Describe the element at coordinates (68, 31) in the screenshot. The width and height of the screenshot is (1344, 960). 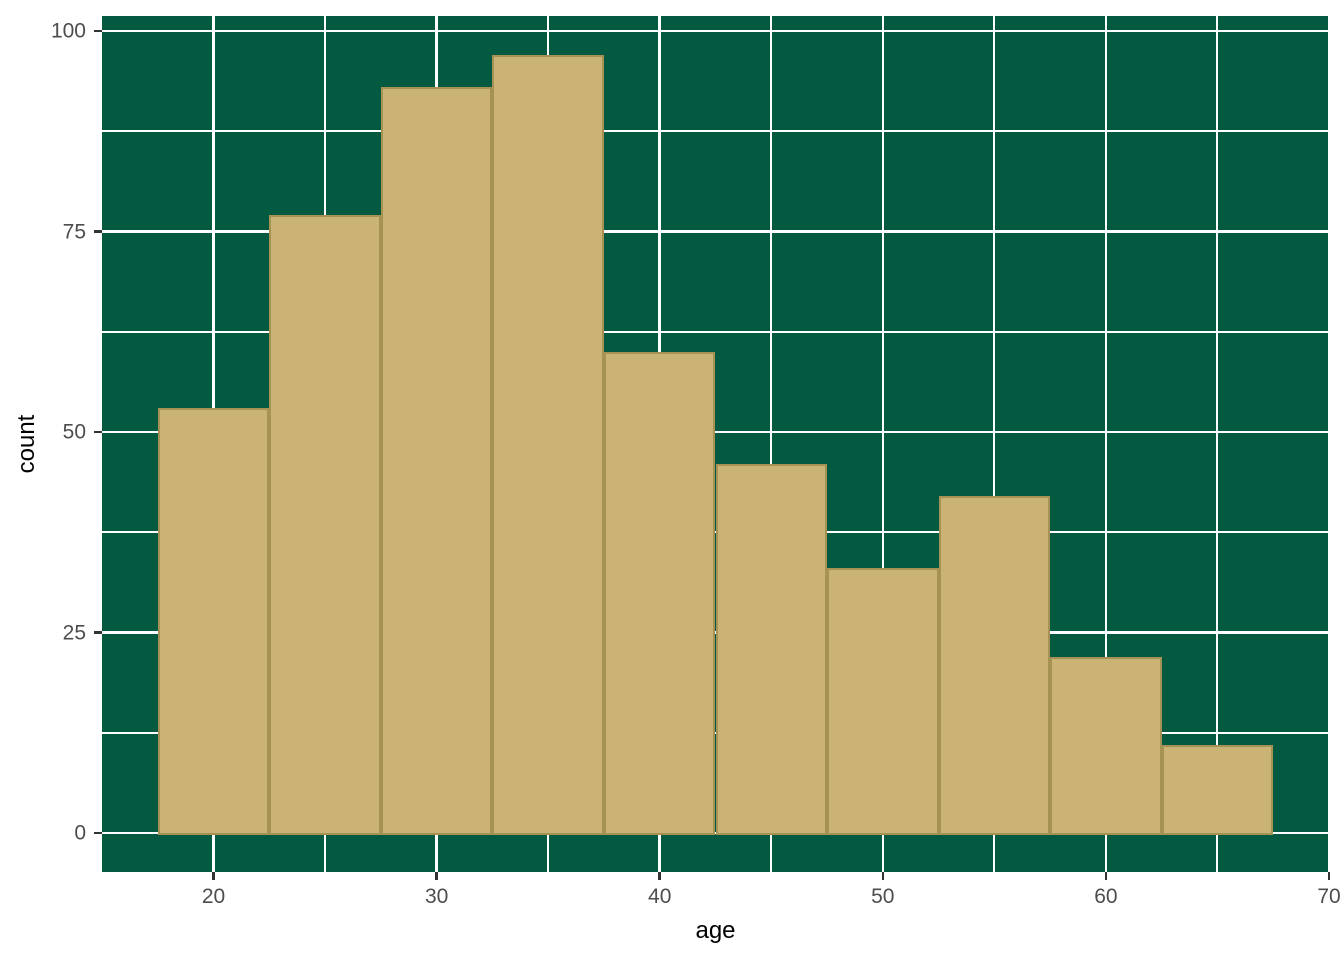
I see `y-tick-label: 100` at that location.